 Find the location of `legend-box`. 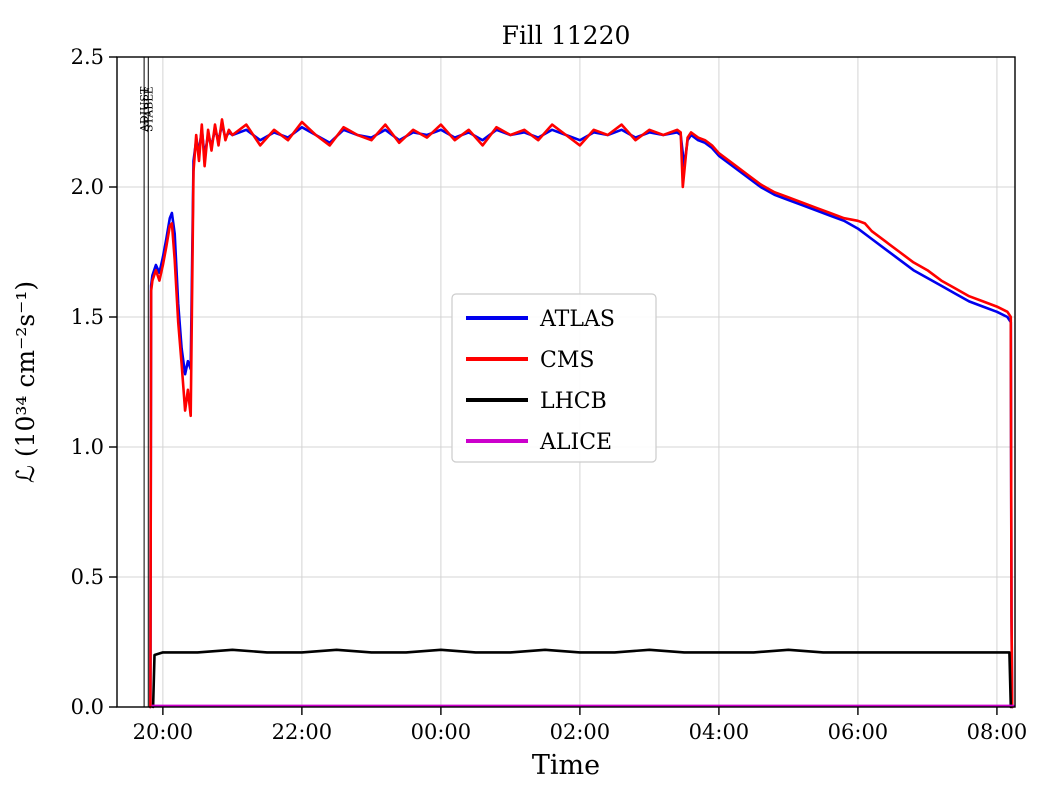

legend-box is located at coordinates (554, 378).